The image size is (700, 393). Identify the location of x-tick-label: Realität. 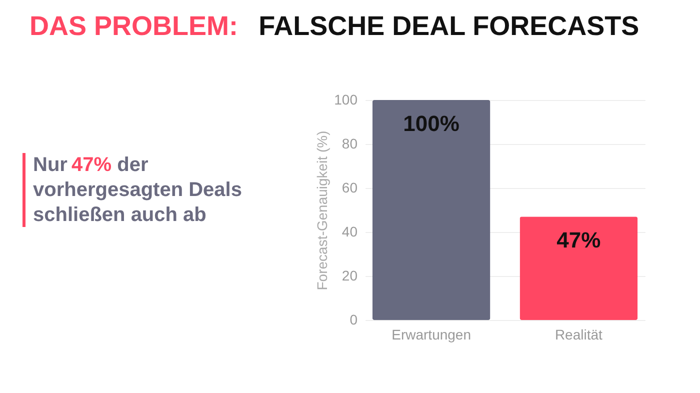
(578, 334).